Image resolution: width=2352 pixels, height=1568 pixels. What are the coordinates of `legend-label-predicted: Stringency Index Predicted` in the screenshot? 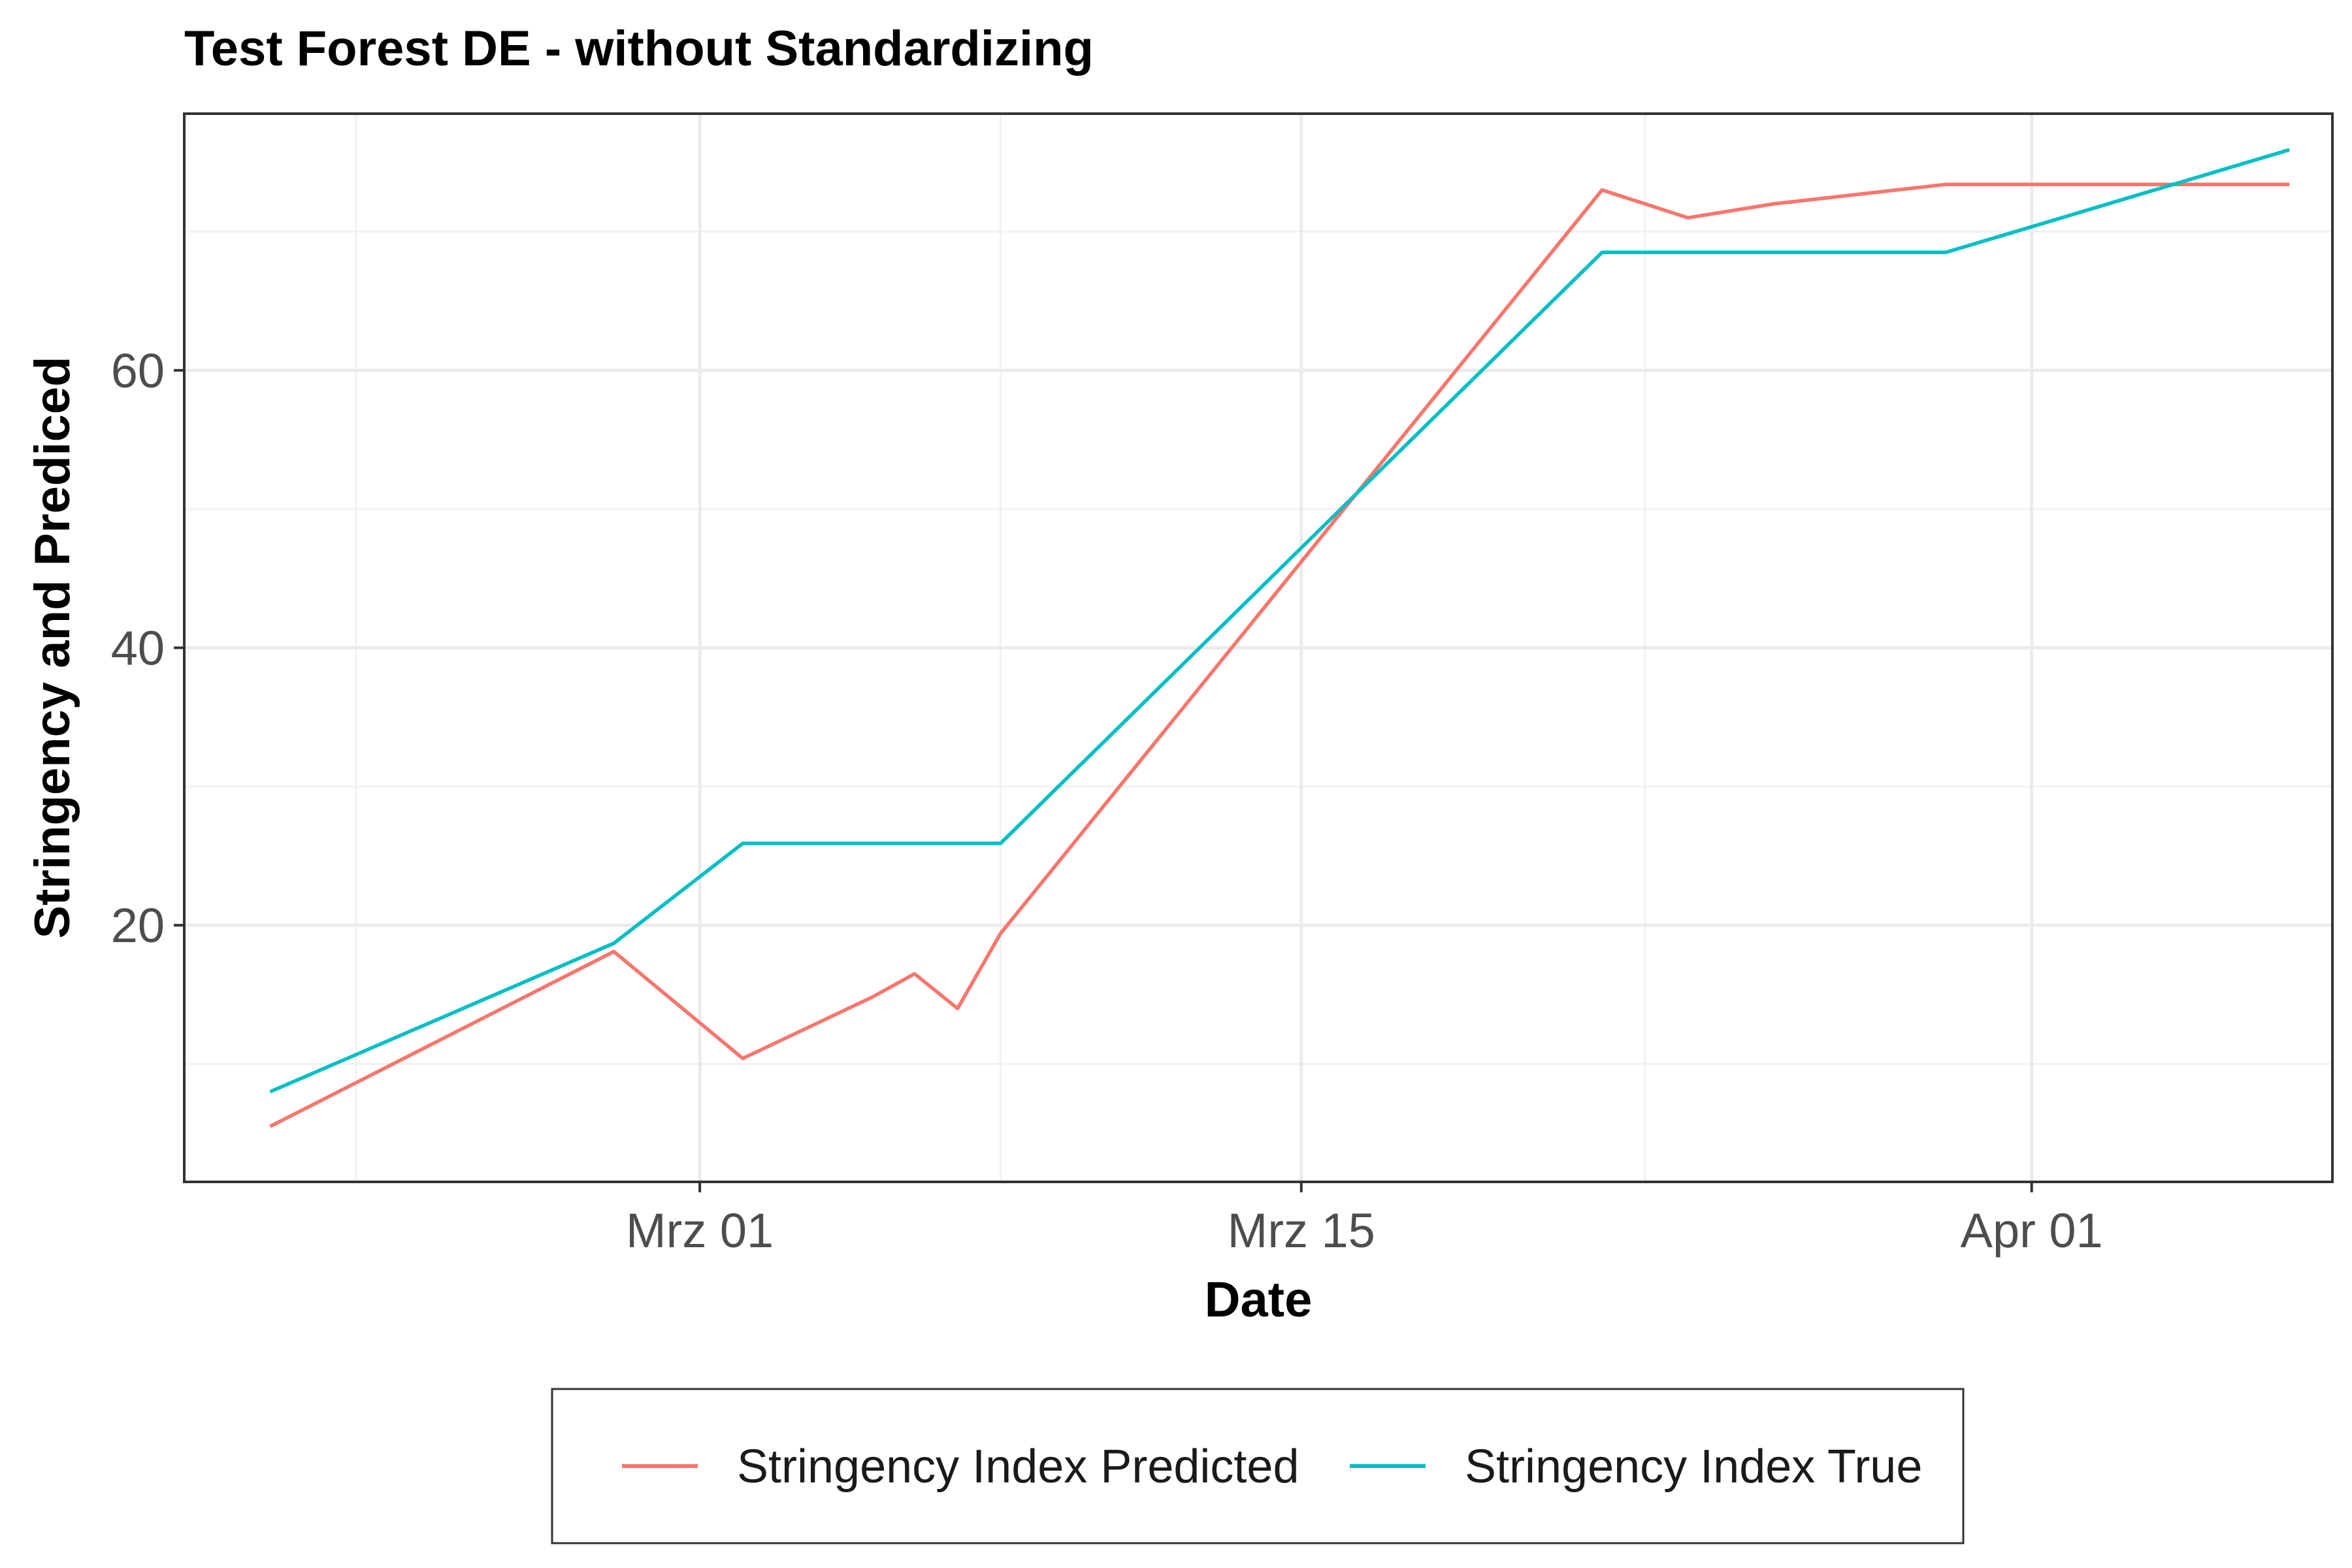 It's located at (1018, 1467).